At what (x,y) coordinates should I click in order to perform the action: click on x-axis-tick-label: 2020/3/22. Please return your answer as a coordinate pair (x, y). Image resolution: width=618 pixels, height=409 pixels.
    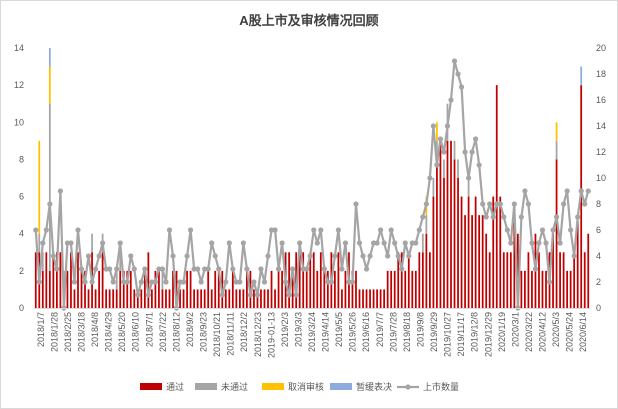
    Looking at the image, I should click on (529, 332).